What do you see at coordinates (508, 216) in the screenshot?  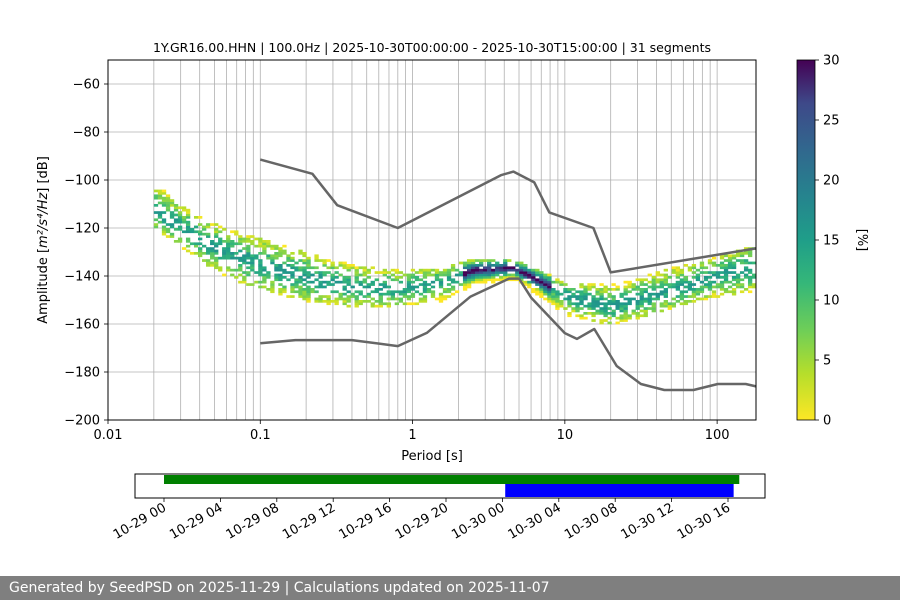 I see `high-noise-model-line` at bounding box center [508, 216].